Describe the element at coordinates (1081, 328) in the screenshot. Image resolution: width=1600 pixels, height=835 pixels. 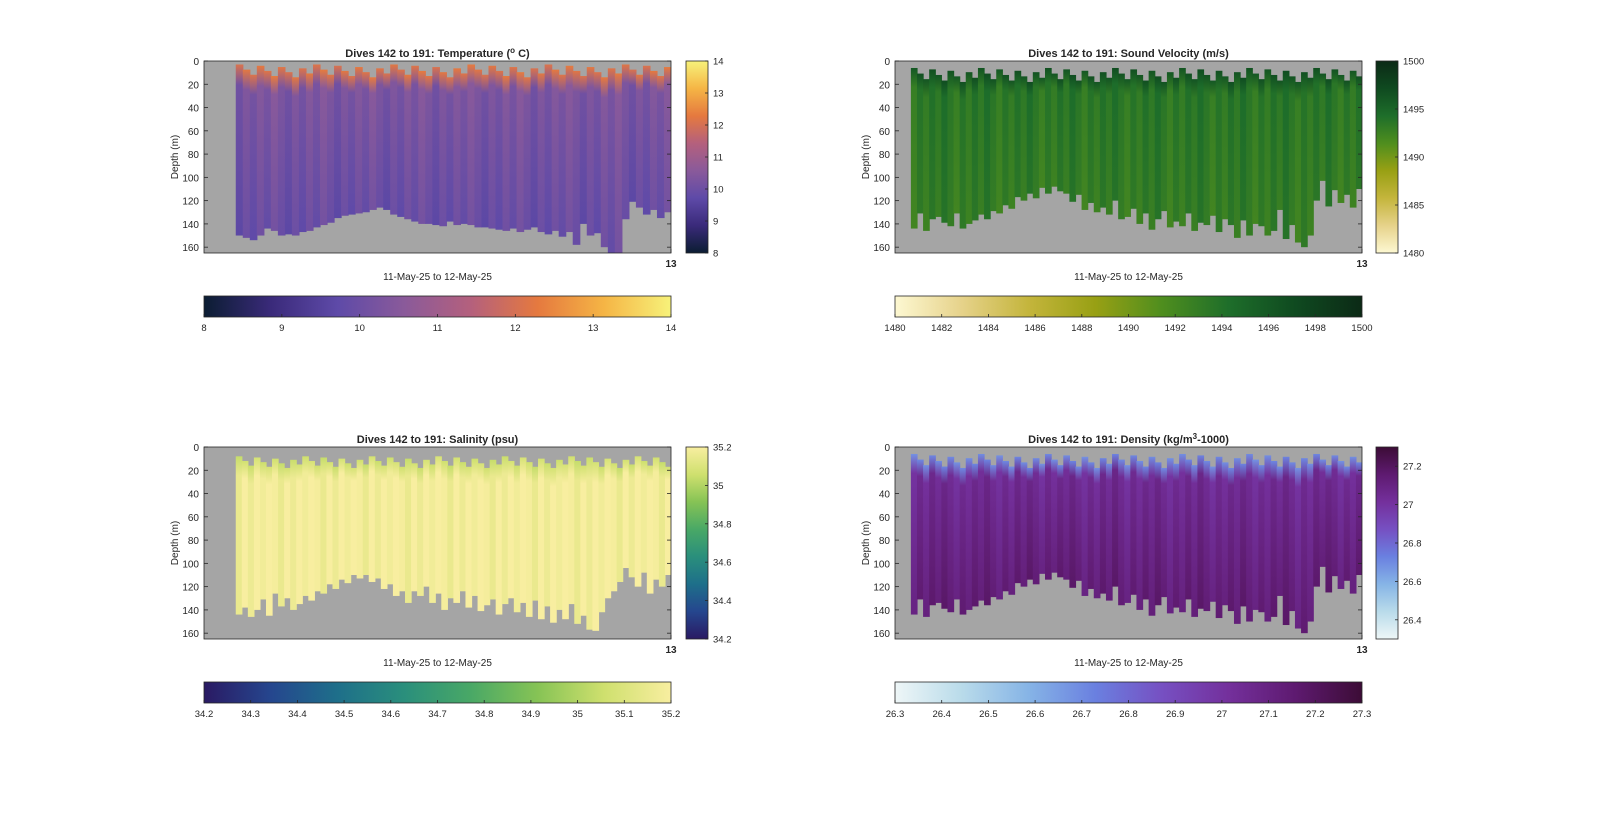
I see `colorbar-tick-label: 1488` at that location.